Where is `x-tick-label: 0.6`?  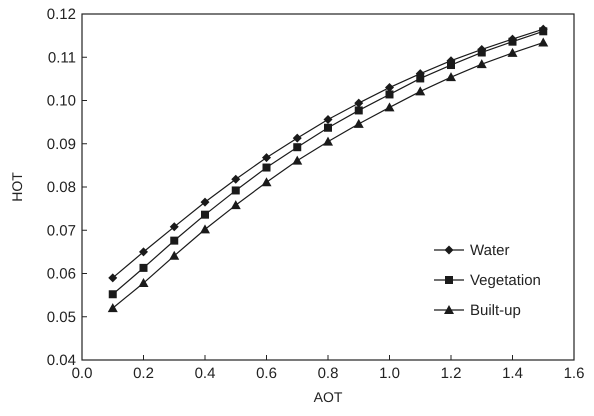 x-tick-label: 0.6 is located at coordinates (266, 373).